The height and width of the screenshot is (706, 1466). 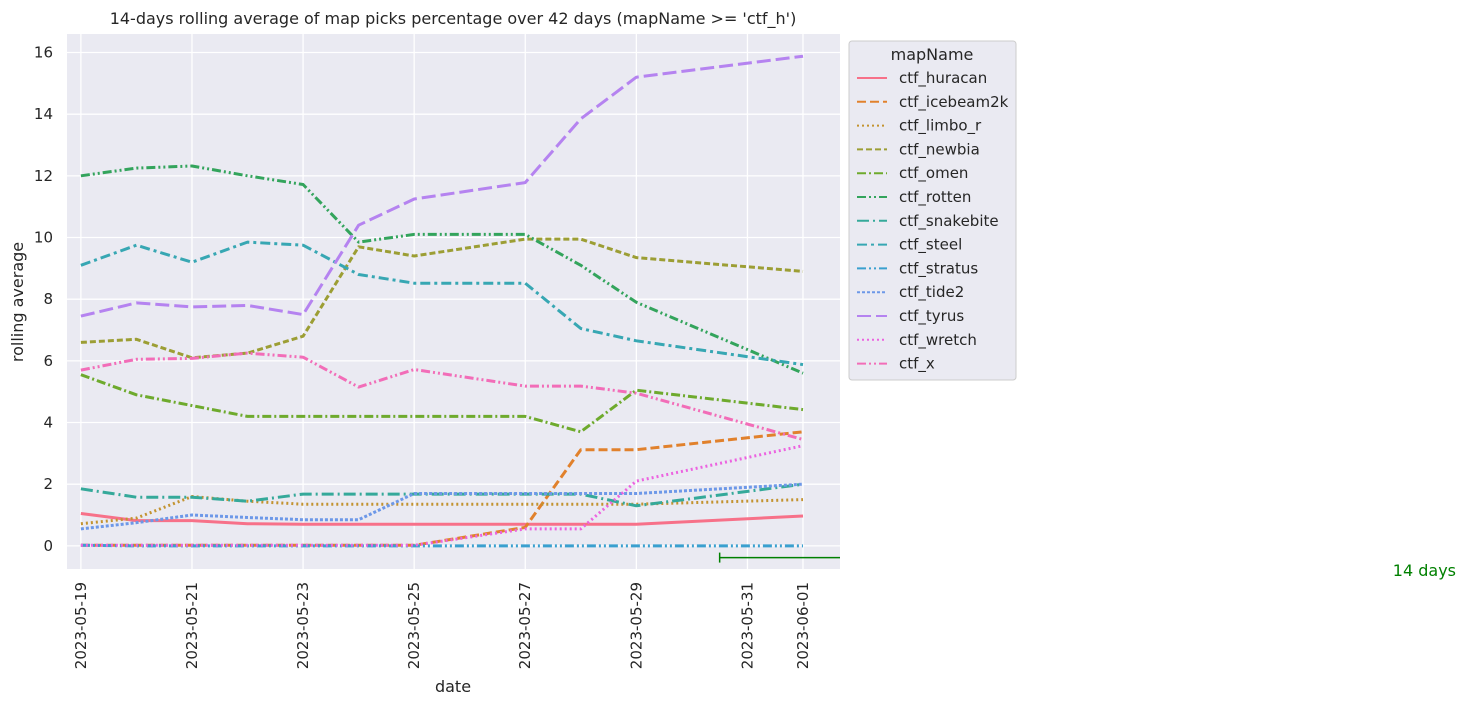 What do you see at coordinates (48, 299) in the screenshot?
I see `y-tick-label: 8` at bounding box center [48, 299].